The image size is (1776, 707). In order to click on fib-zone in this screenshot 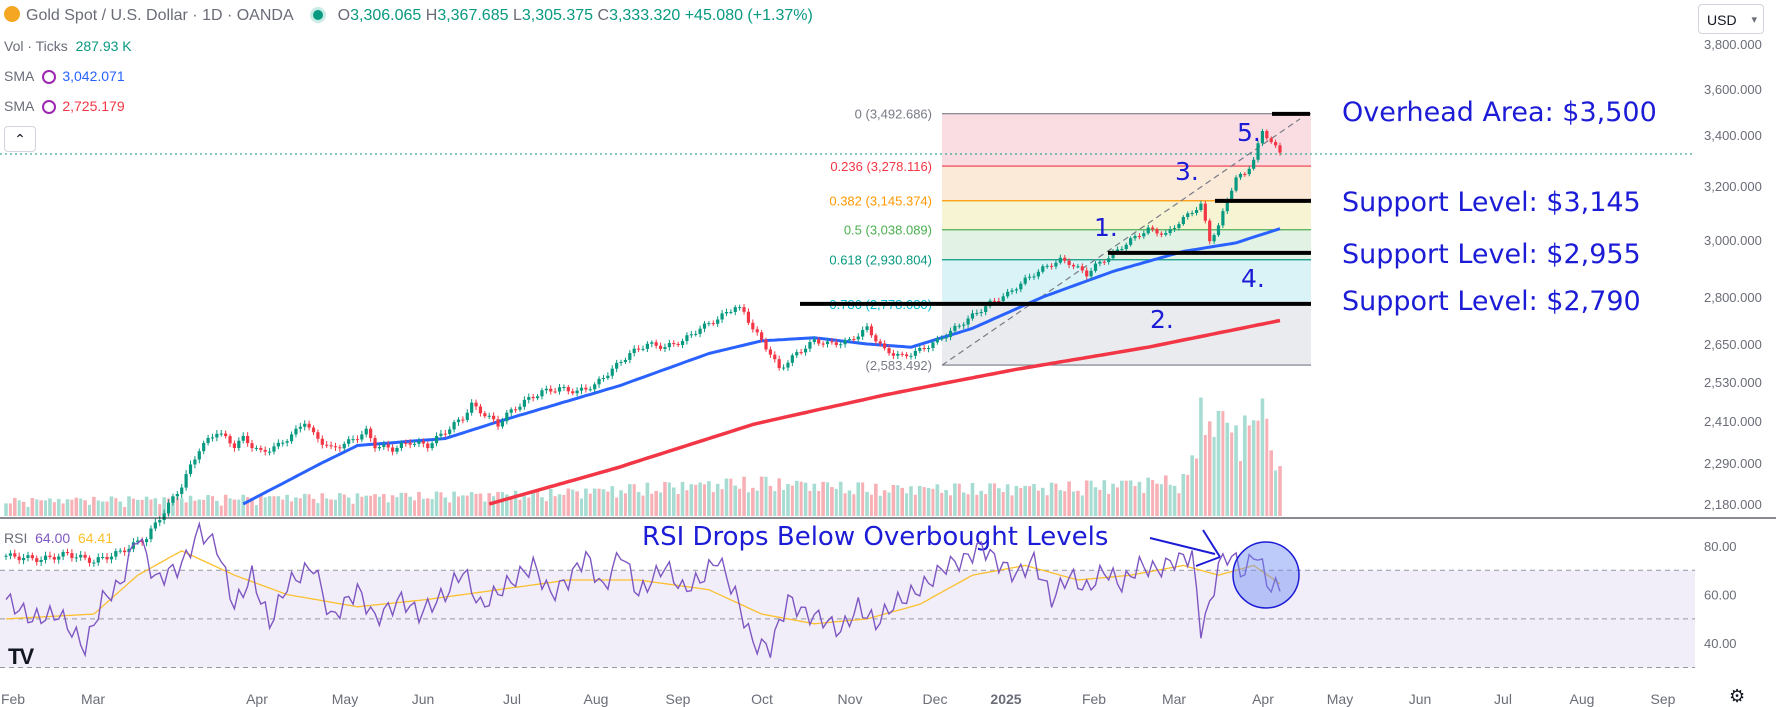, I will do `click(1126, 140)`.